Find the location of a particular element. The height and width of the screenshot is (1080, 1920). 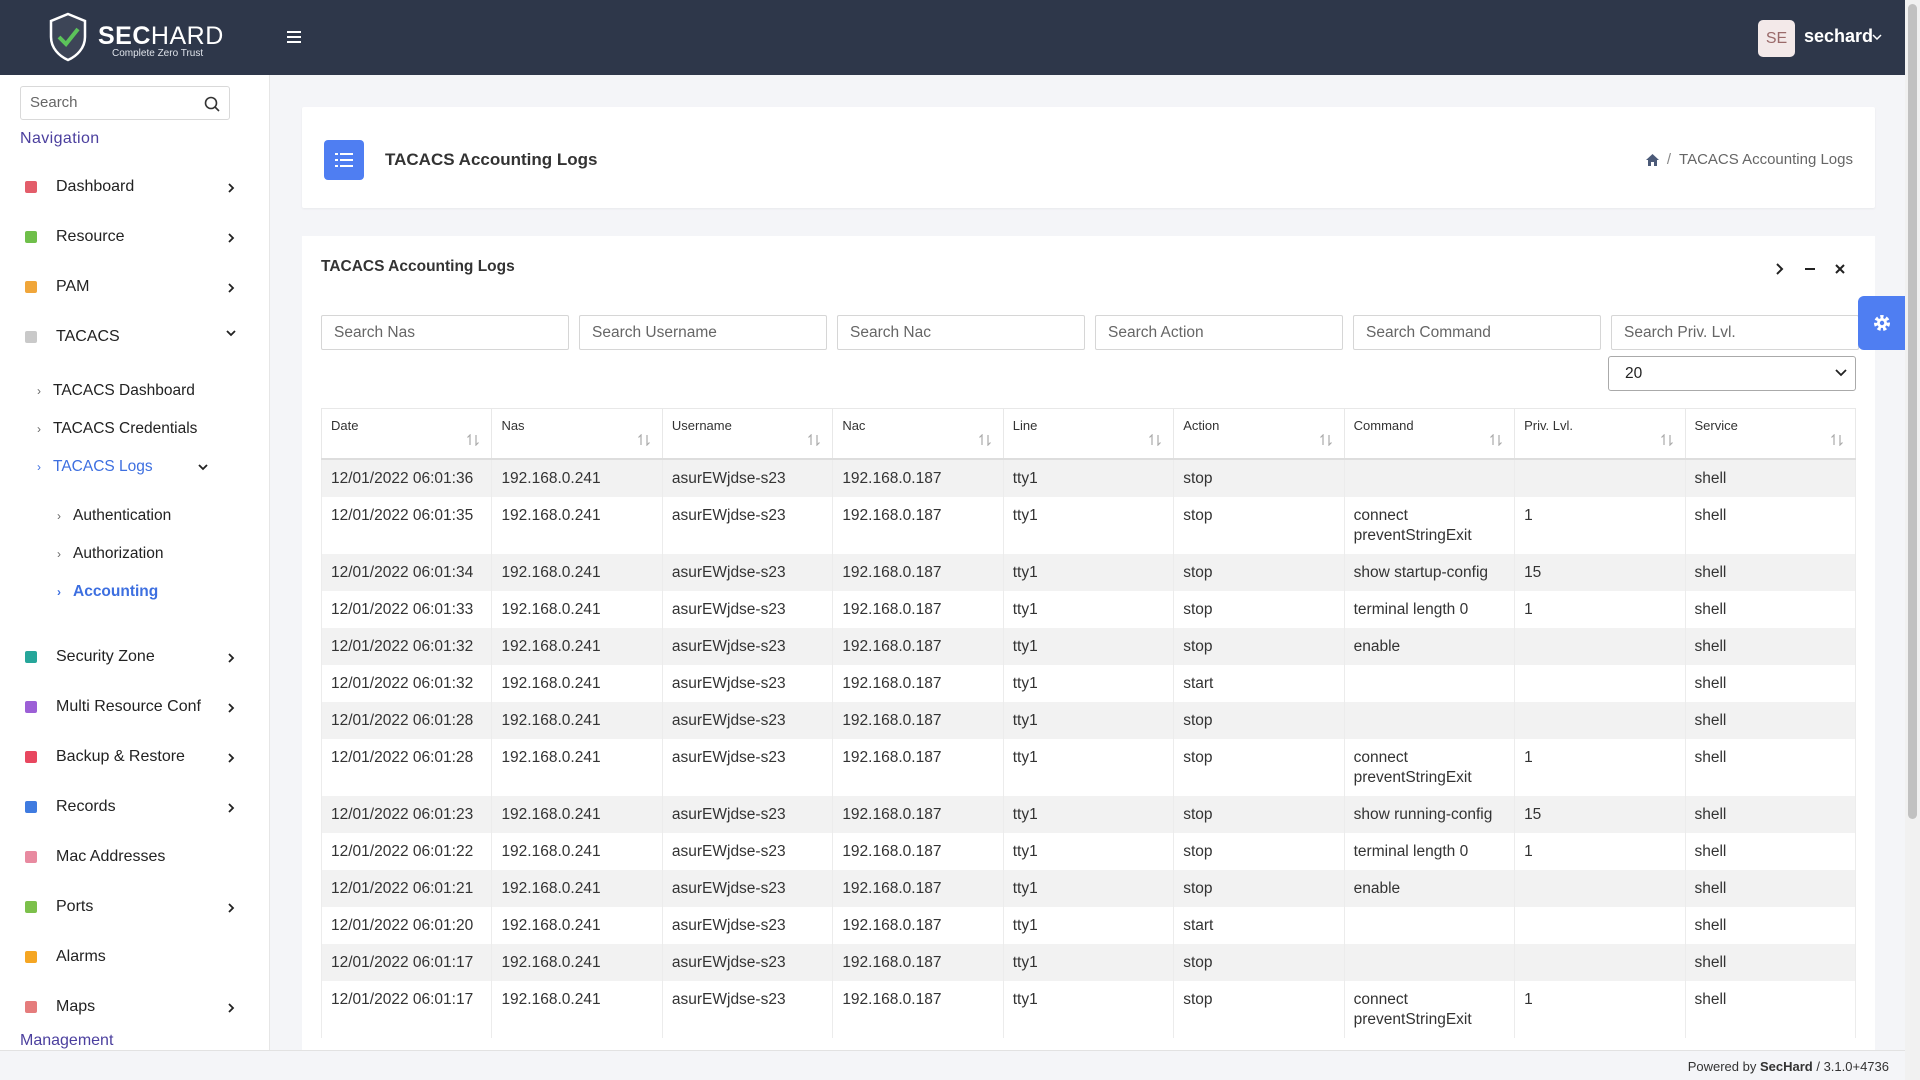

nav-item: Resource is located at coordinates (134, 237).